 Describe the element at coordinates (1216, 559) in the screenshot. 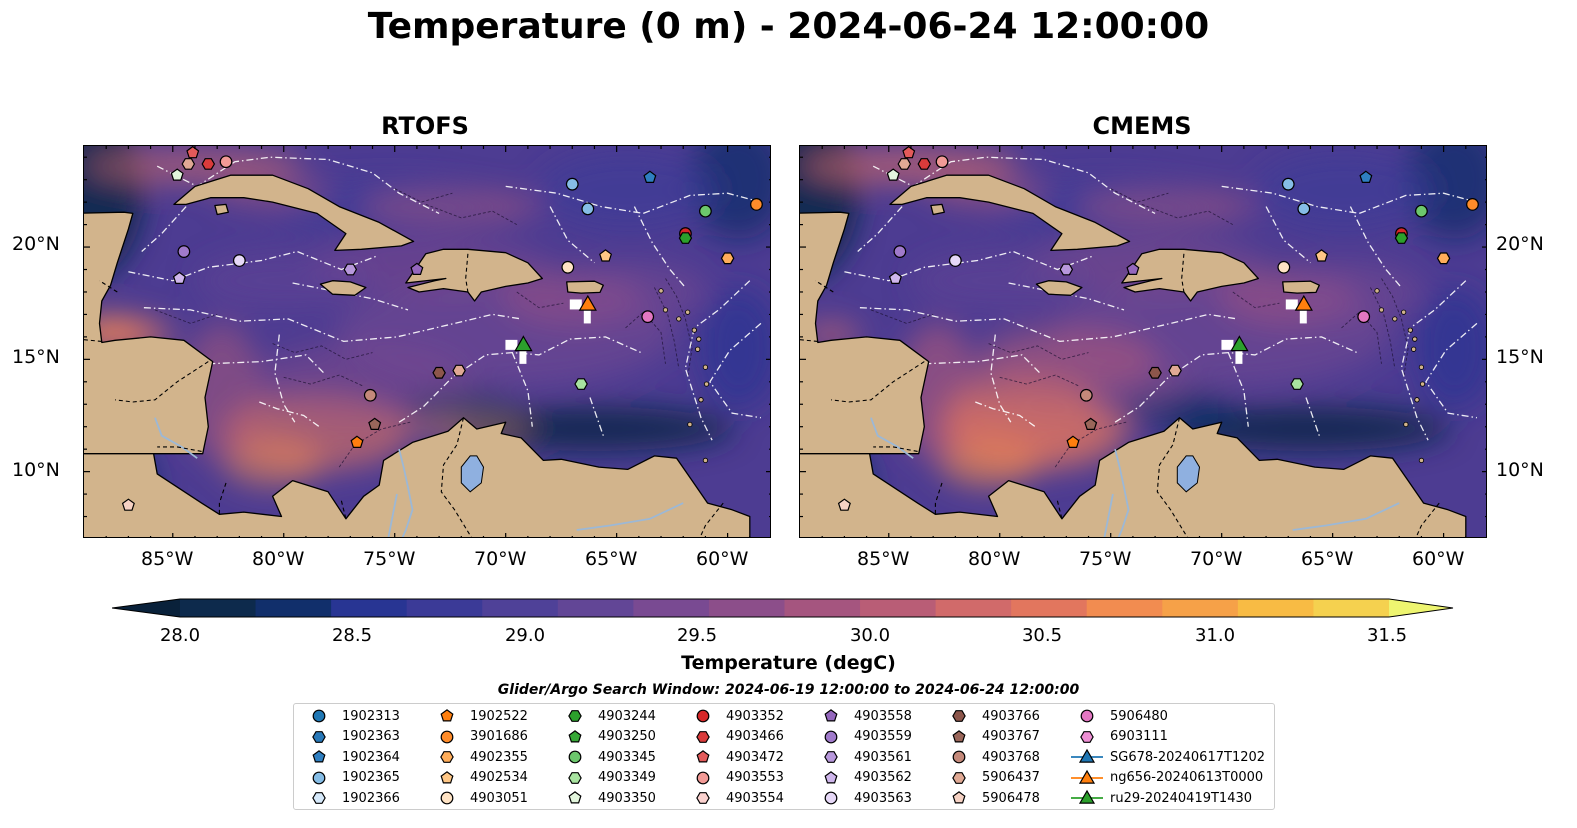

I see `lon-tick-label: 70°W` at that location.